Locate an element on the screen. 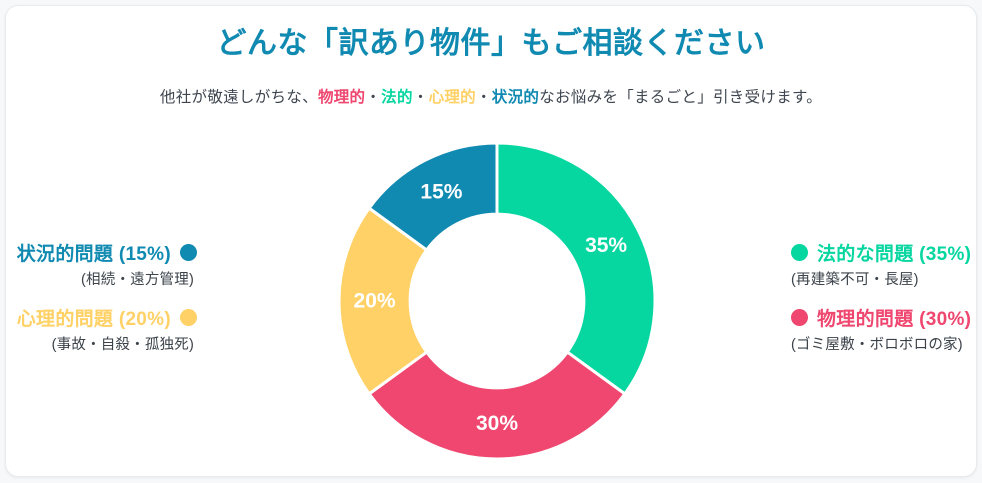  legend-main: 物理的問題 (30%) is located at coordinates (881, 317).